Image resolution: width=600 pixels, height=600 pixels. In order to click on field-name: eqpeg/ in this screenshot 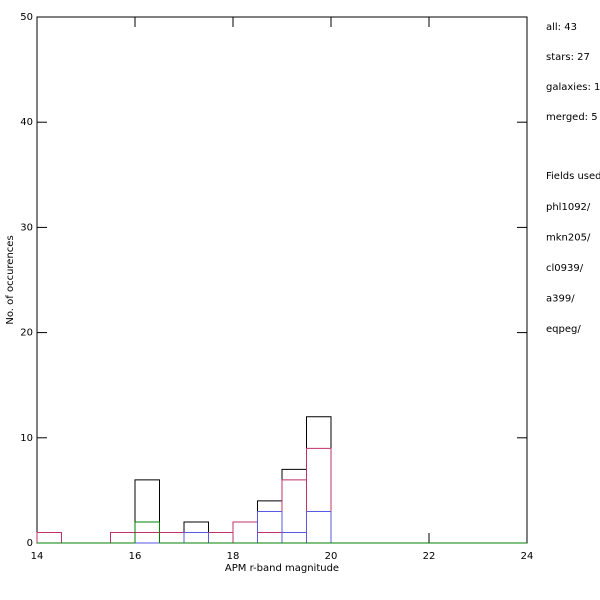, I will do `click(563, 329)`.